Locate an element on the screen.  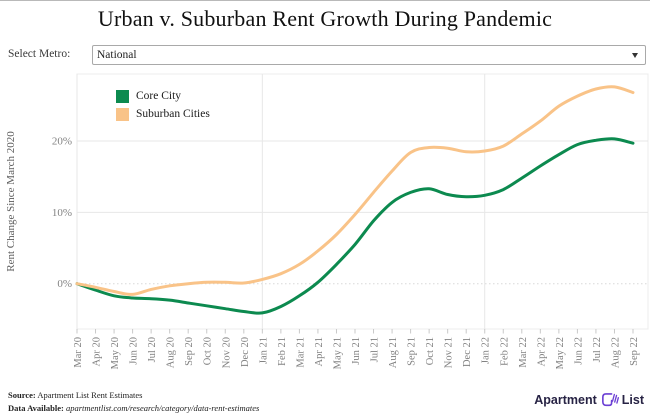
y-tick-label: 10% is located at coordinates (62, 213).